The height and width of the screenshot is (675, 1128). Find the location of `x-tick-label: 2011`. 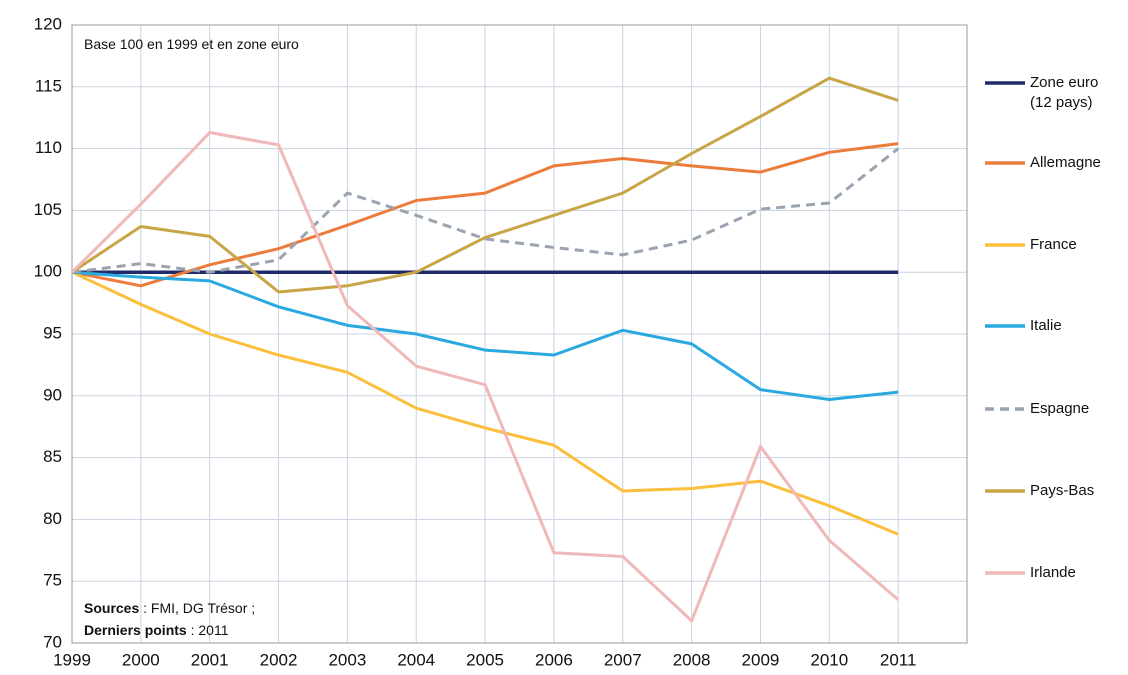

x-tick-label: 2011 is located at coordinates (898, 659).